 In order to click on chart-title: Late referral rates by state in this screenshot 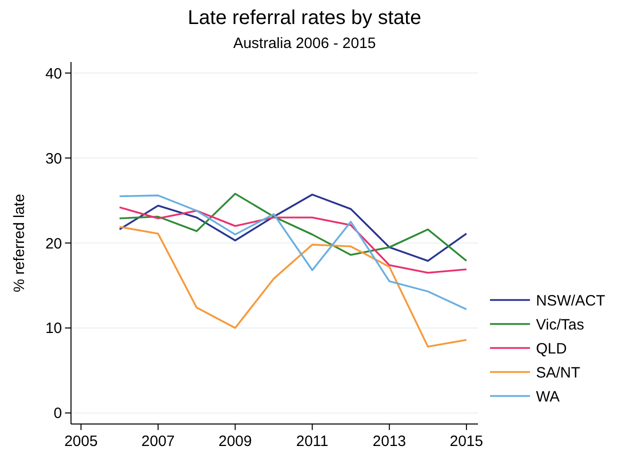, I will do `click(305, 18)`.